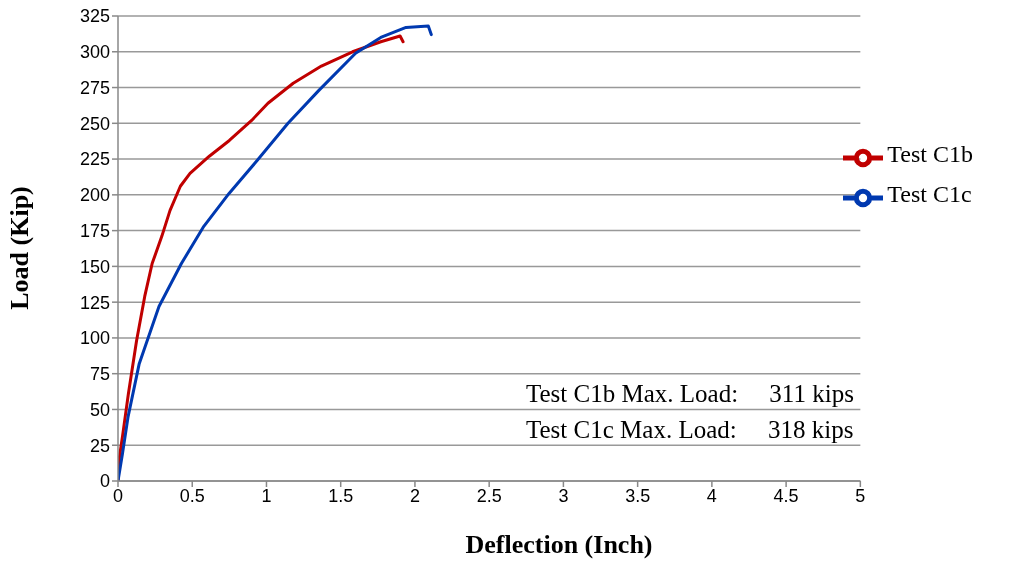 Image resolution: width=1013 pixels, height=569 pixels. What do you see at coordinates (94, 87) in the screenshot?
I see `y-tick-label: 275` at bounding box center [94, 87].